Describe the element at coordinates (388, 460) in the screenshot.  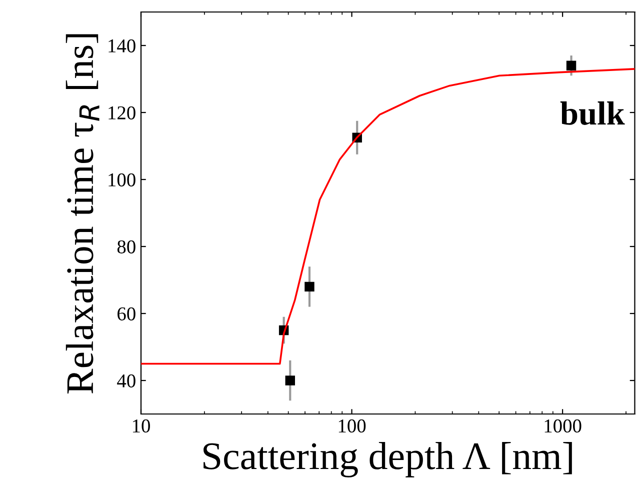
I see `x-axis-title: Scattering depth Λ [nm]` at that location.